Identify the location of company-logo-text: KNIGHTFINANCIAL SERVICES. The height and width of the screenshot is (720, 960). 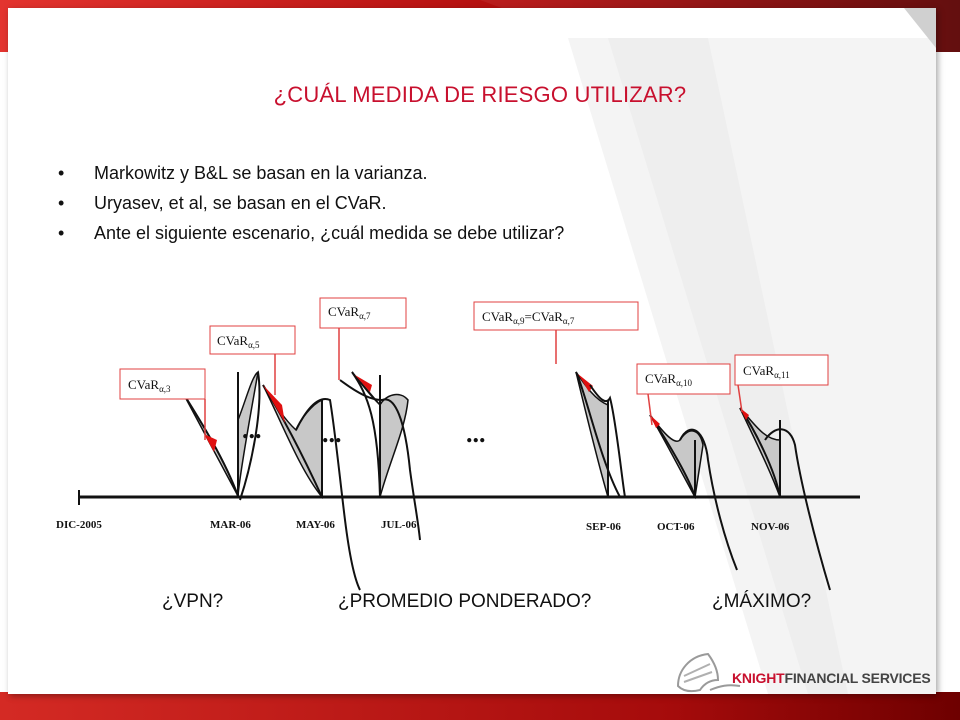
(831, 678).